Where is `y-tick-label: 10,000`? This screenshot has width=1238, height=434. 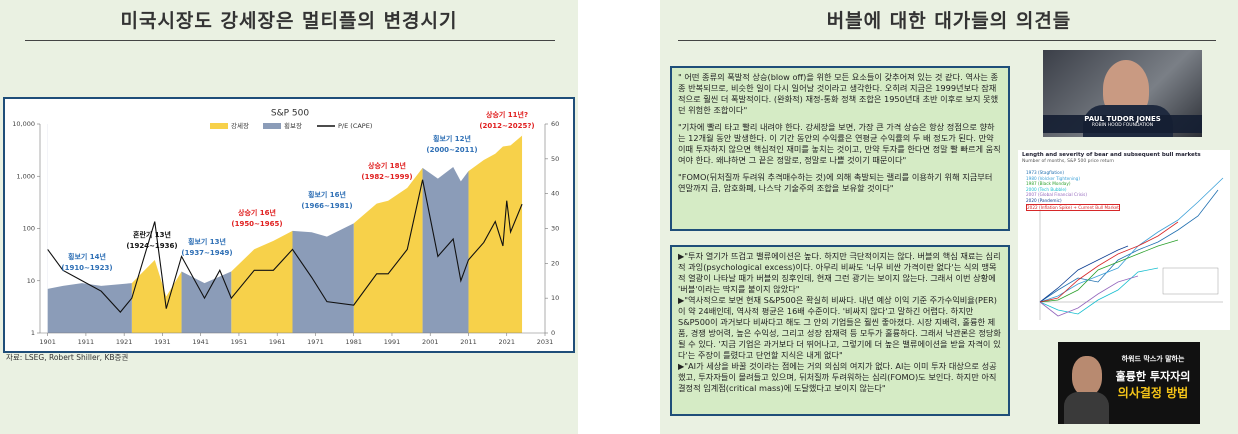
y-tick-label: 10,000 is located at coordinates (23, 124).